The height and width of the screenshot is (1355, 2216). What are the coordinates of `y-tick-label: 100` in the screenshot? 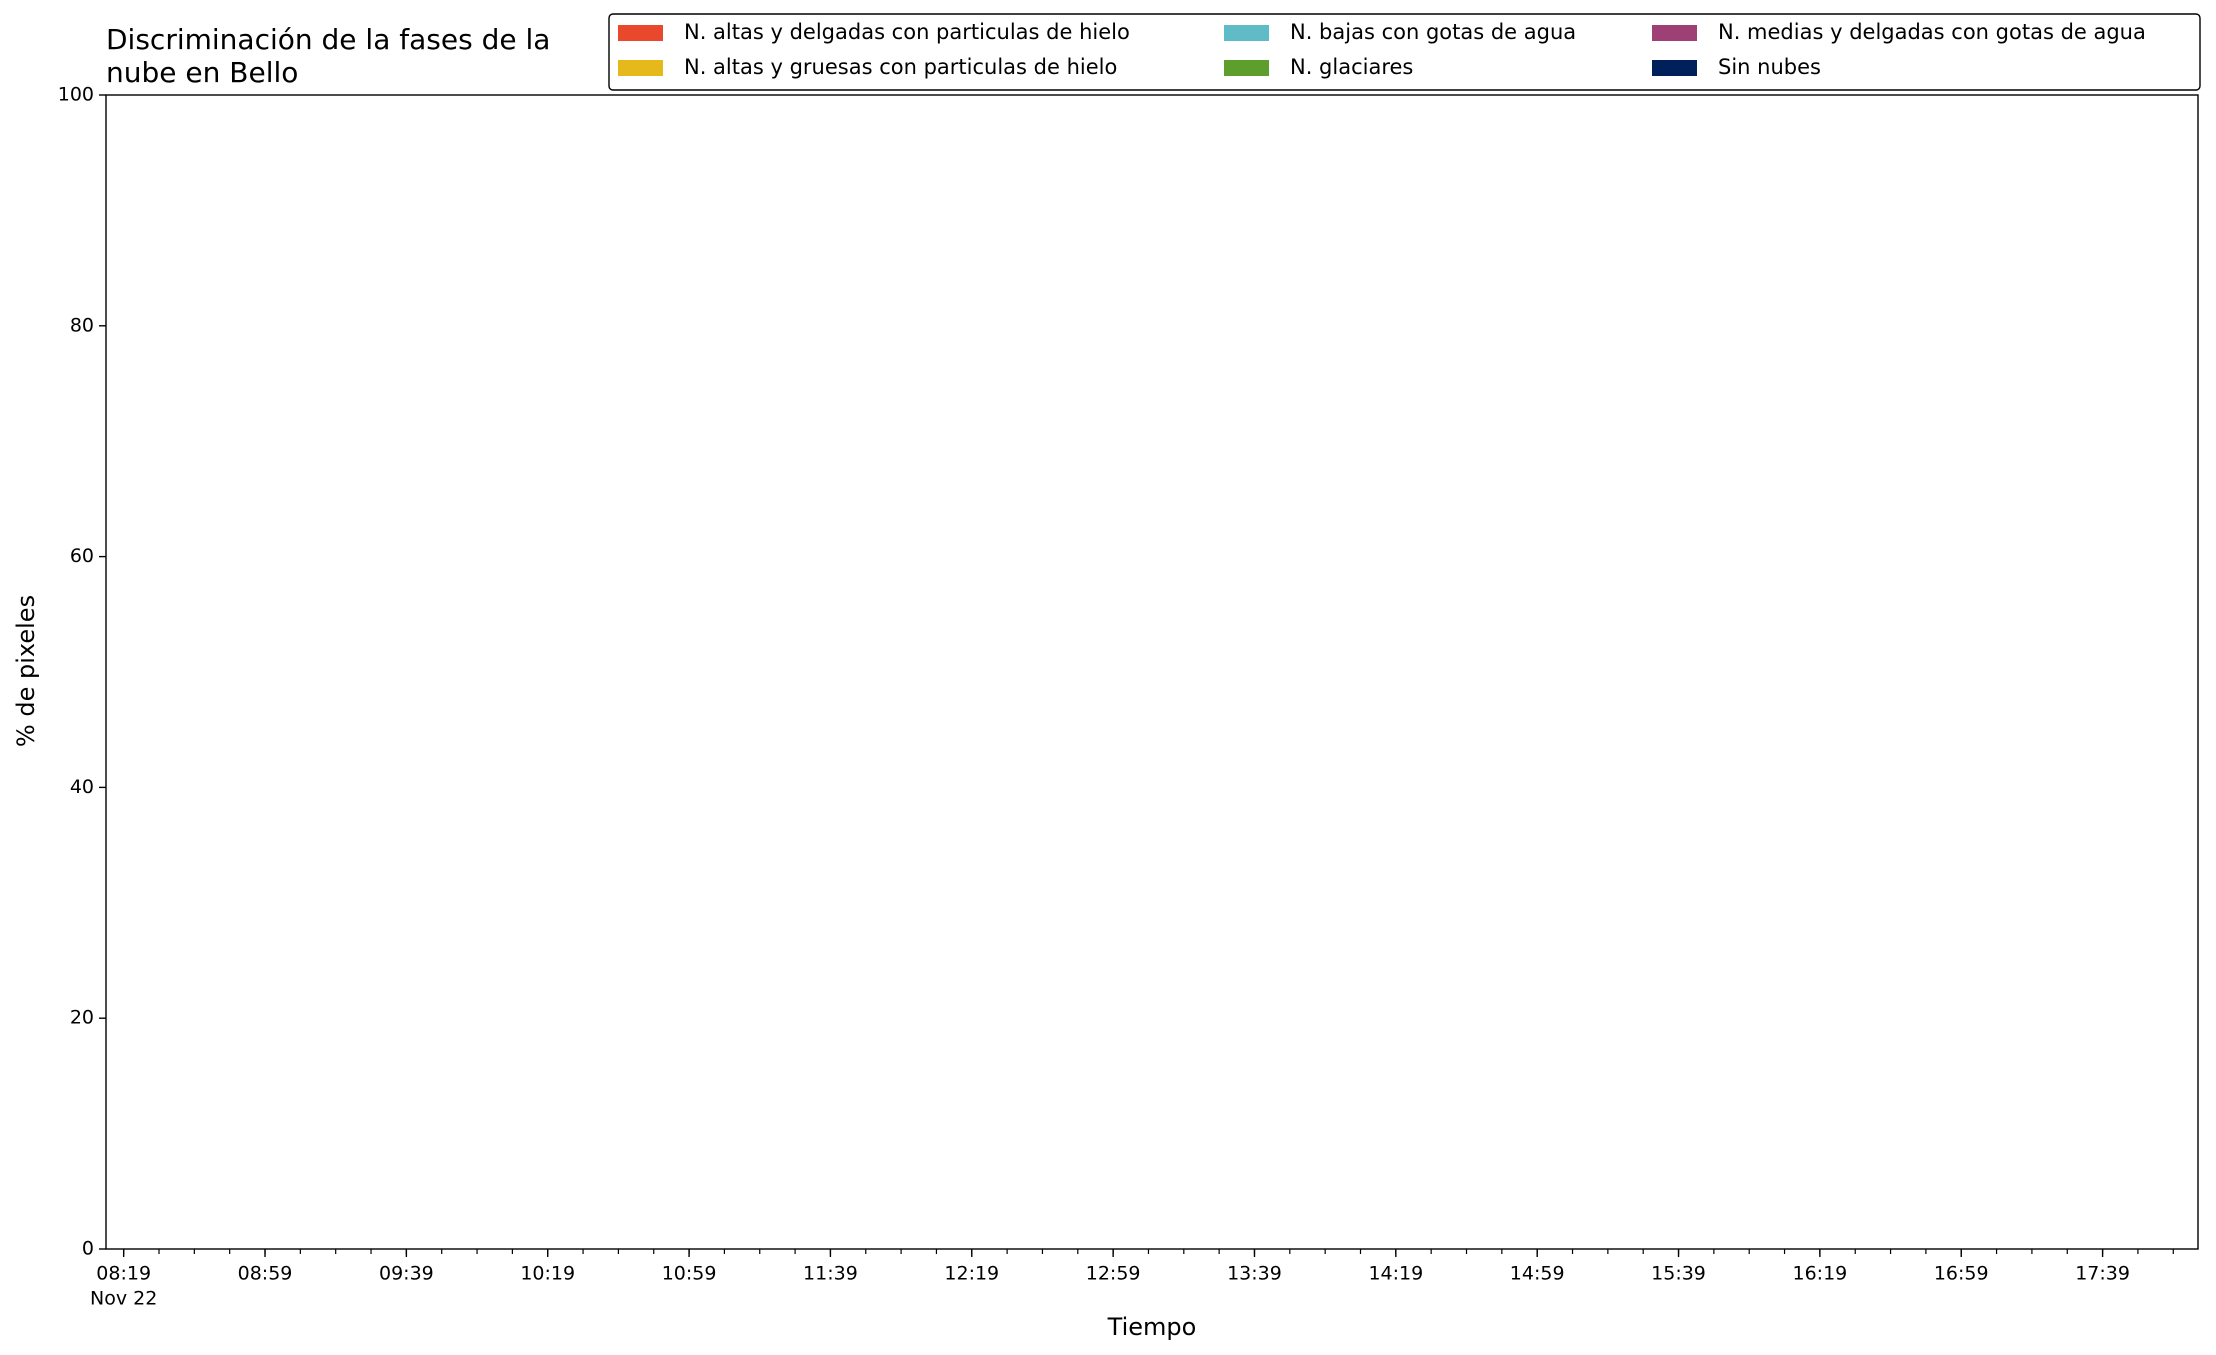 It's located at (76, 95).